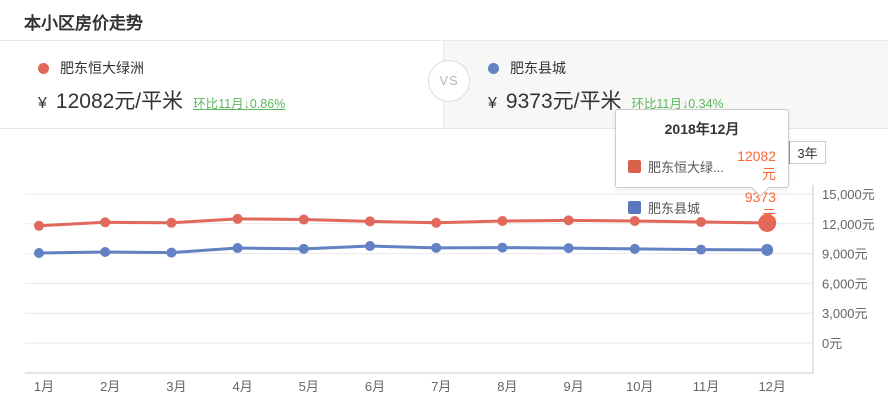  Describe the element at coordinates (237, 218) in the screenshot. I see `data-point-肥东恒大绿洲-4月` at that location.